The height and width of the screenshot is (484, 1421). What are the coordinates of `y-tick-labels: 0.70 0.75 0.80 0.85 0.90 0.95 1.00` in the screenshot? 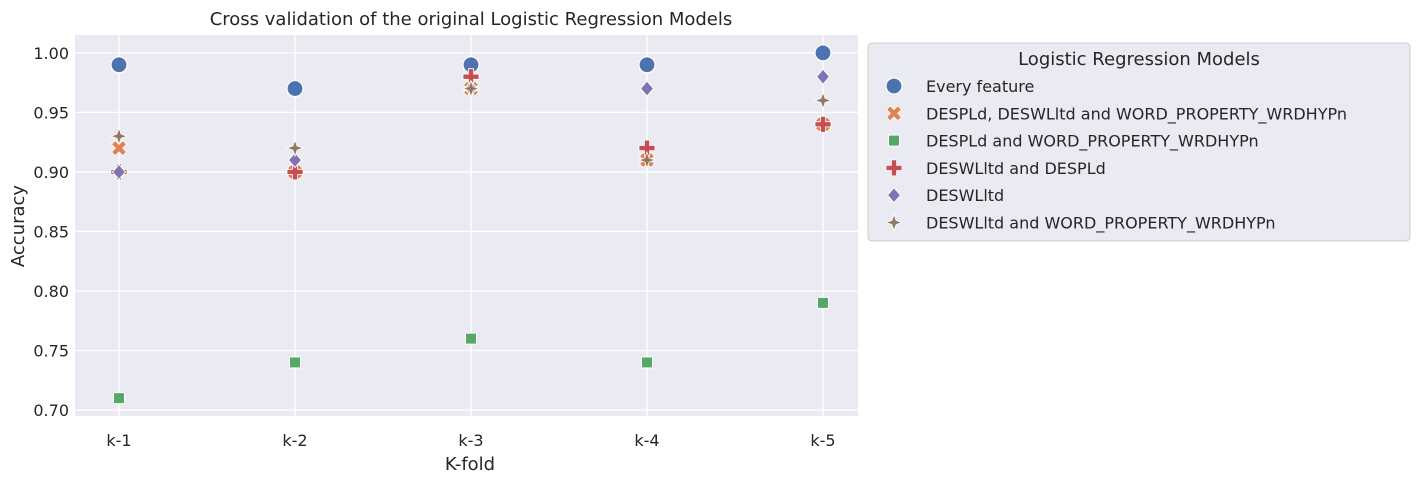 It's located at (51, 232).